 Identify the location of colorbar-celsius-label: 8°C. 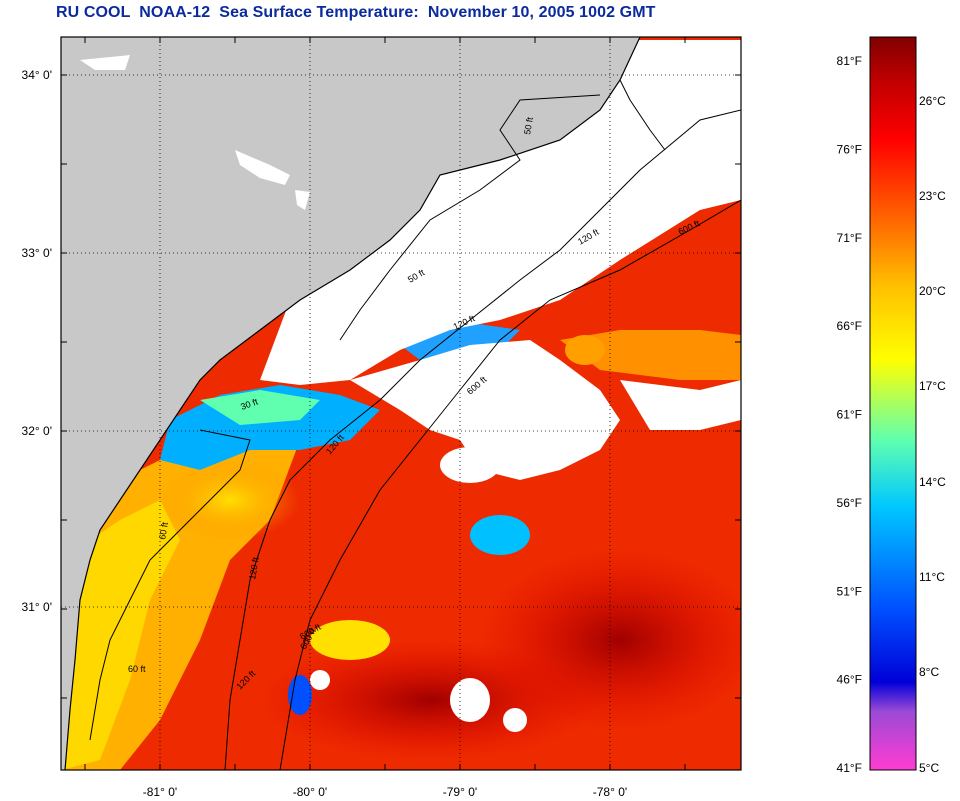
(929, 672).